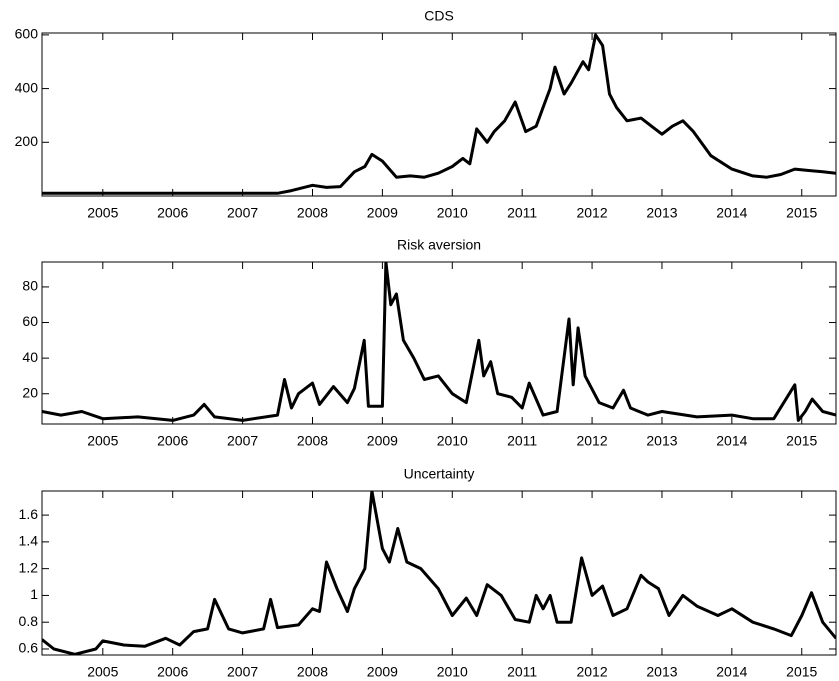  What do you see at coordinates (27, 141) in the screenshot?
I see `y-tick-label: 200` at bounding box center [27, 141].